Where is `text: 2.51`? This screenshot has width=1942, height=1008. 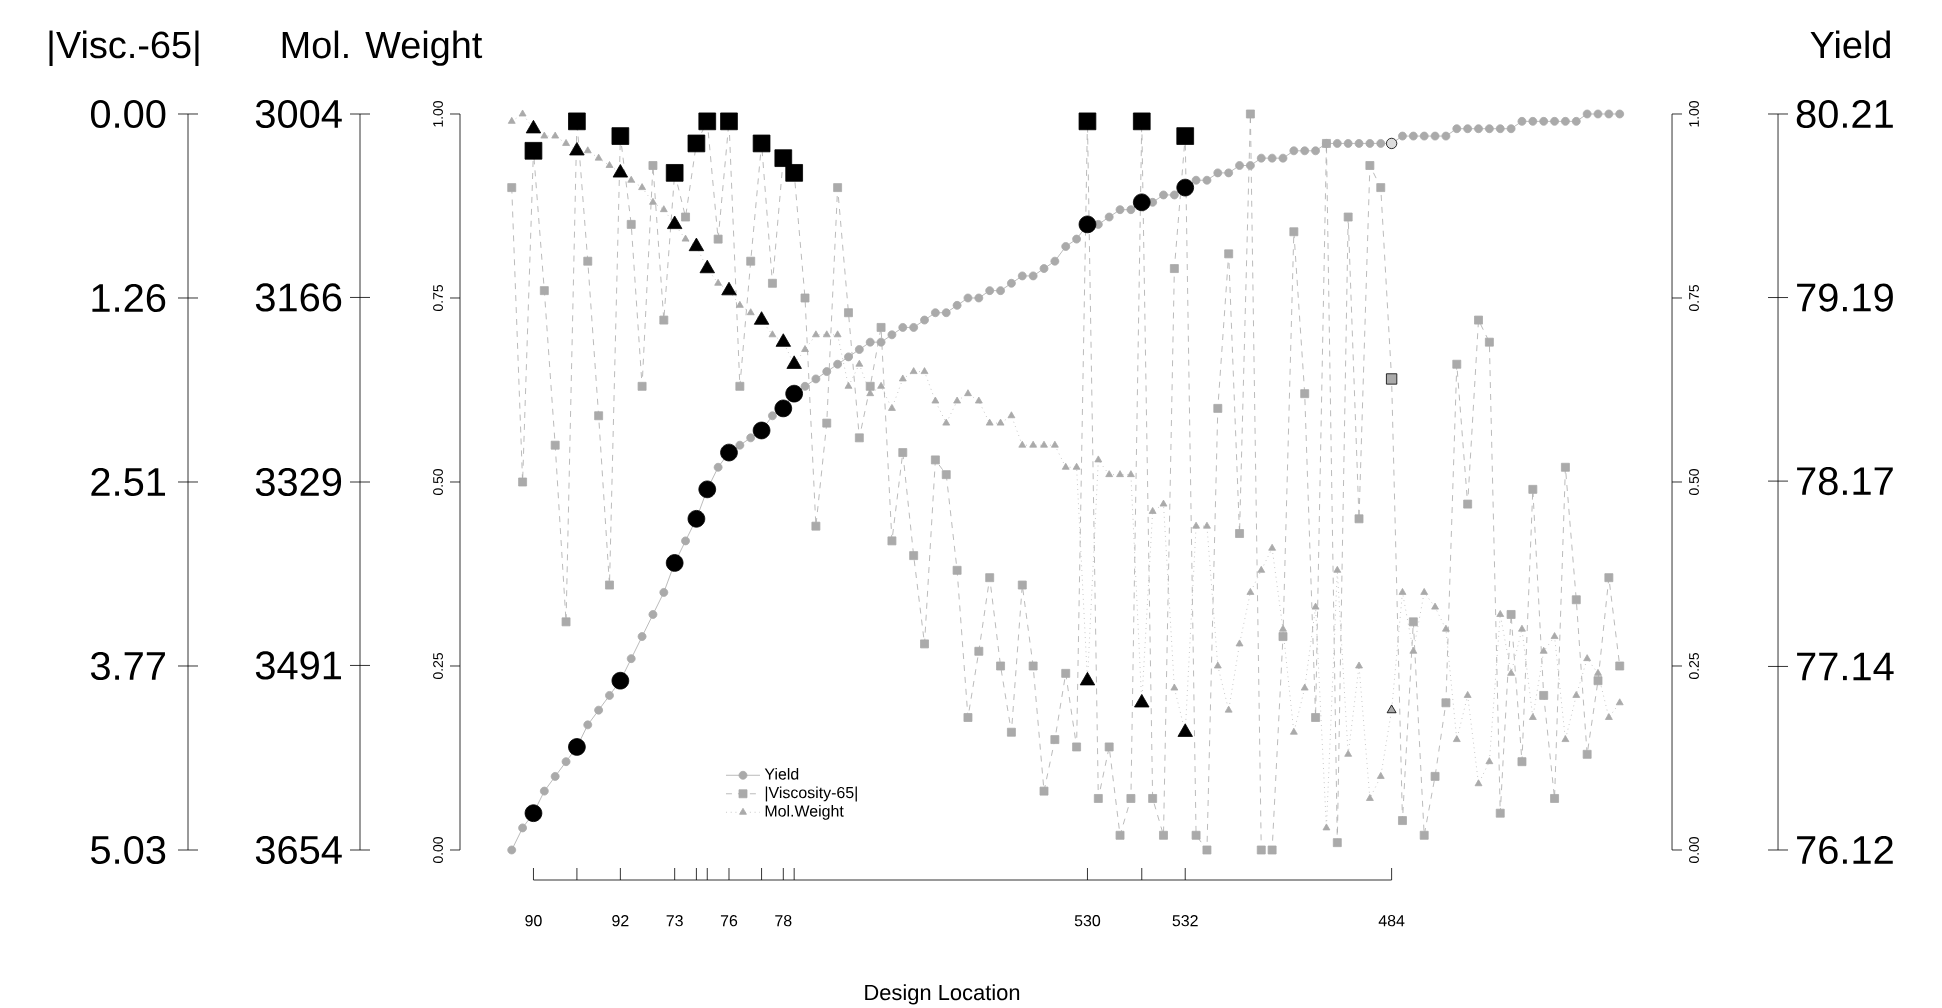
text: 2.51 is located at coordinates (128, 482).